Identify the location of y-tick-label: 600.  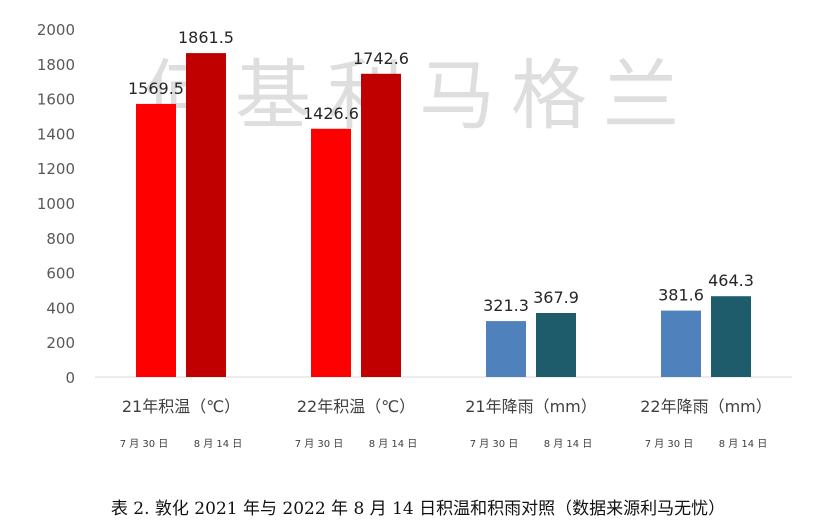
(60, 274).